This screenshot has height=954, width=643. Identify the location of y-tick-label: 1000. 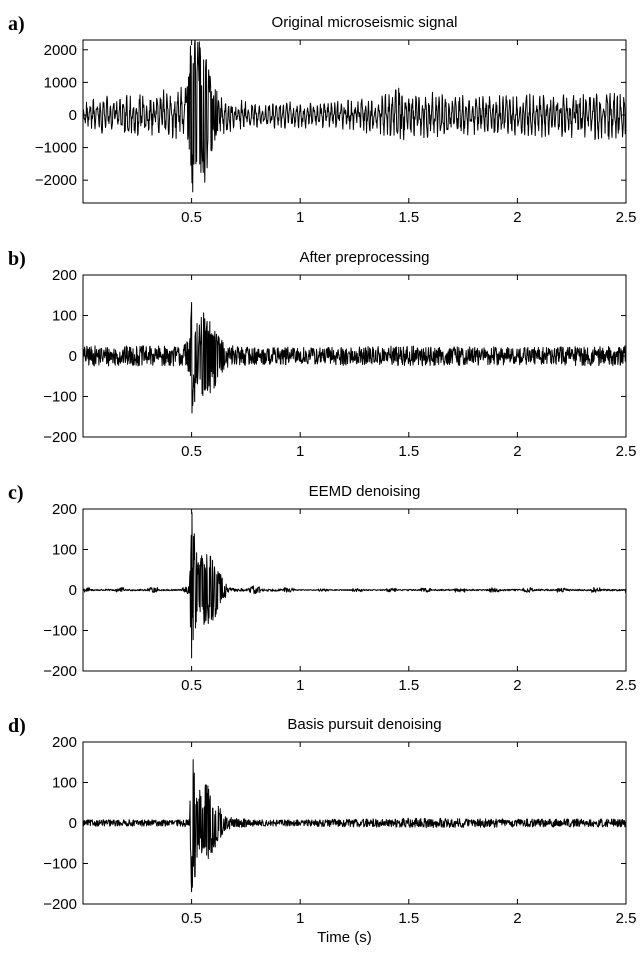
(60, 82).